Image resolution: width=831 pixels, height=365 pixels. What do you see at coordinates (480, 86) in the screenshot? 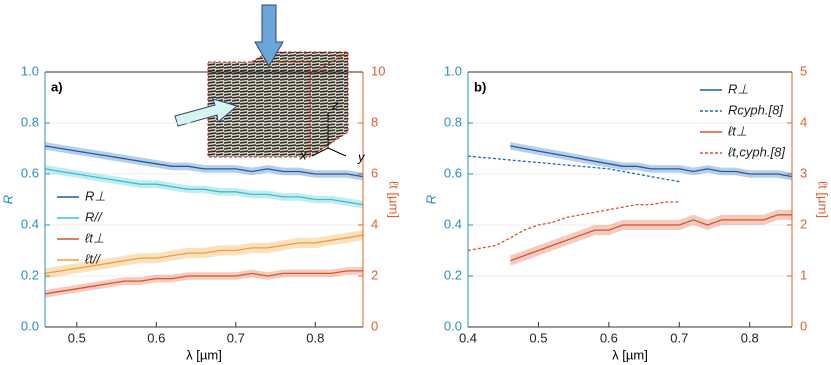
I see `panel-label: b)` at bounding box center [480, 86].